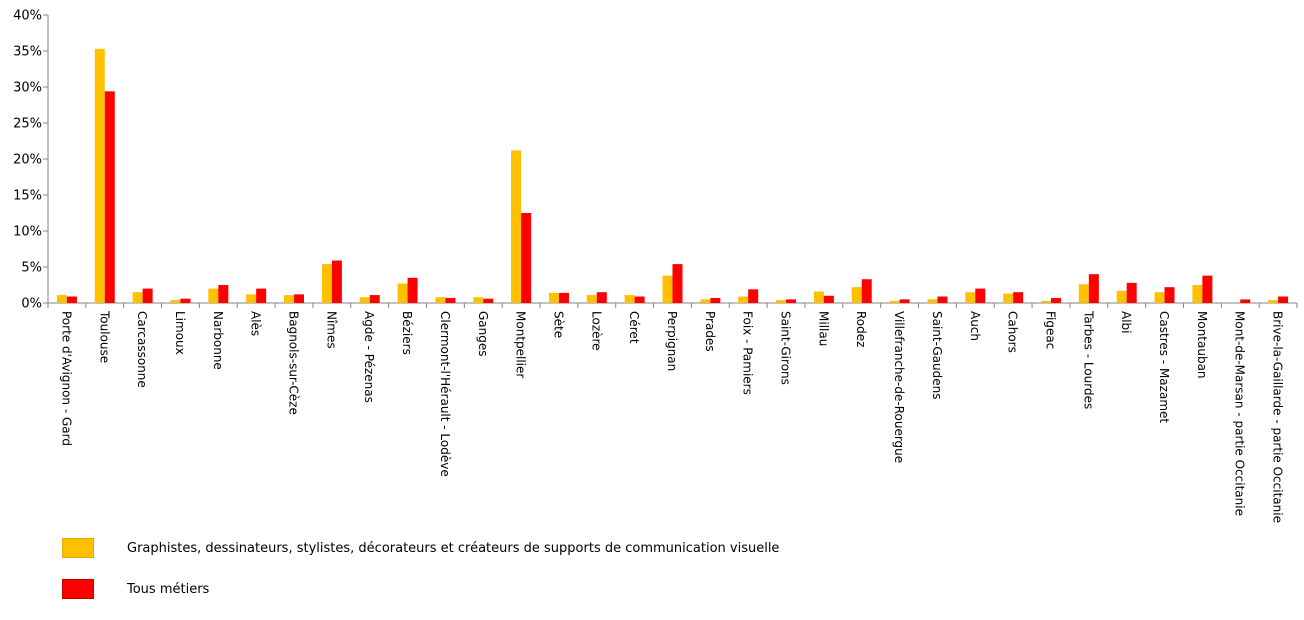 The image size is (1304, 620). Describe the element at coordinates (78, 548) in the screenshot. I see `legend-swatch-graphistes` at that location.